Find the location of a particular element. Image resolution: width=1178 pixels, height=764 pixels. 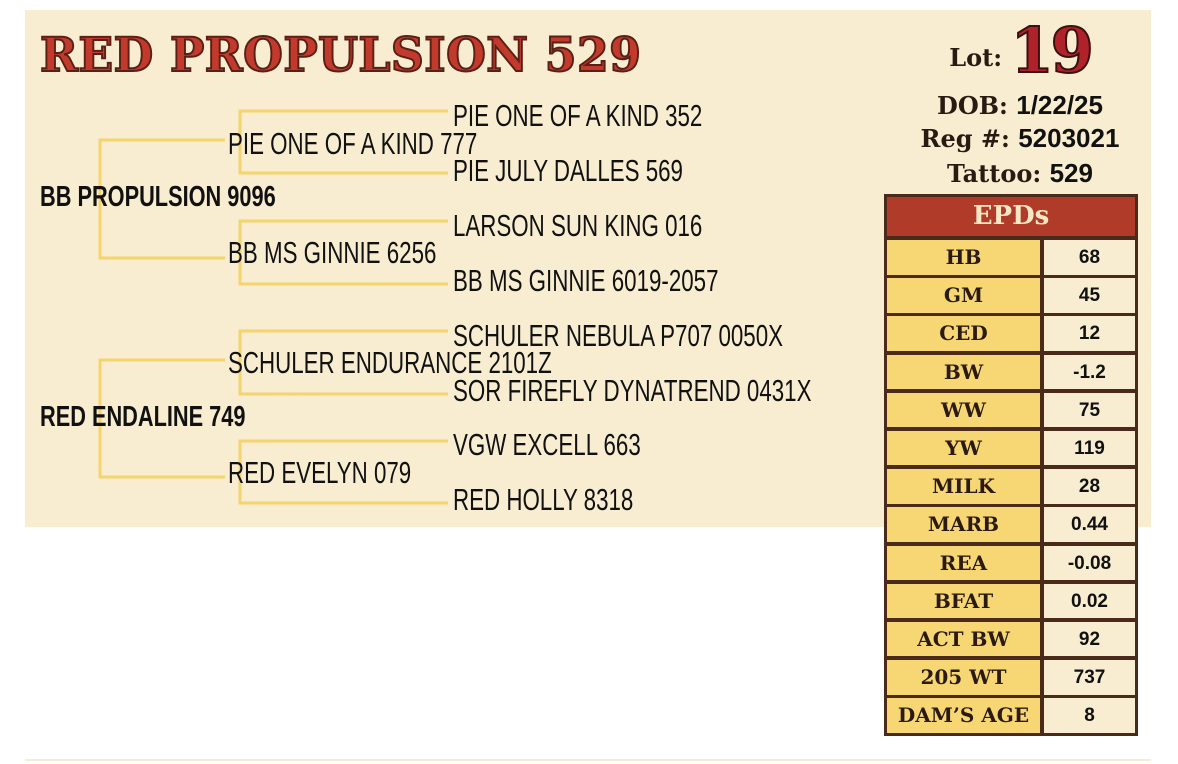

epd-value: -0.08 is located at coordinates (1089, 562).